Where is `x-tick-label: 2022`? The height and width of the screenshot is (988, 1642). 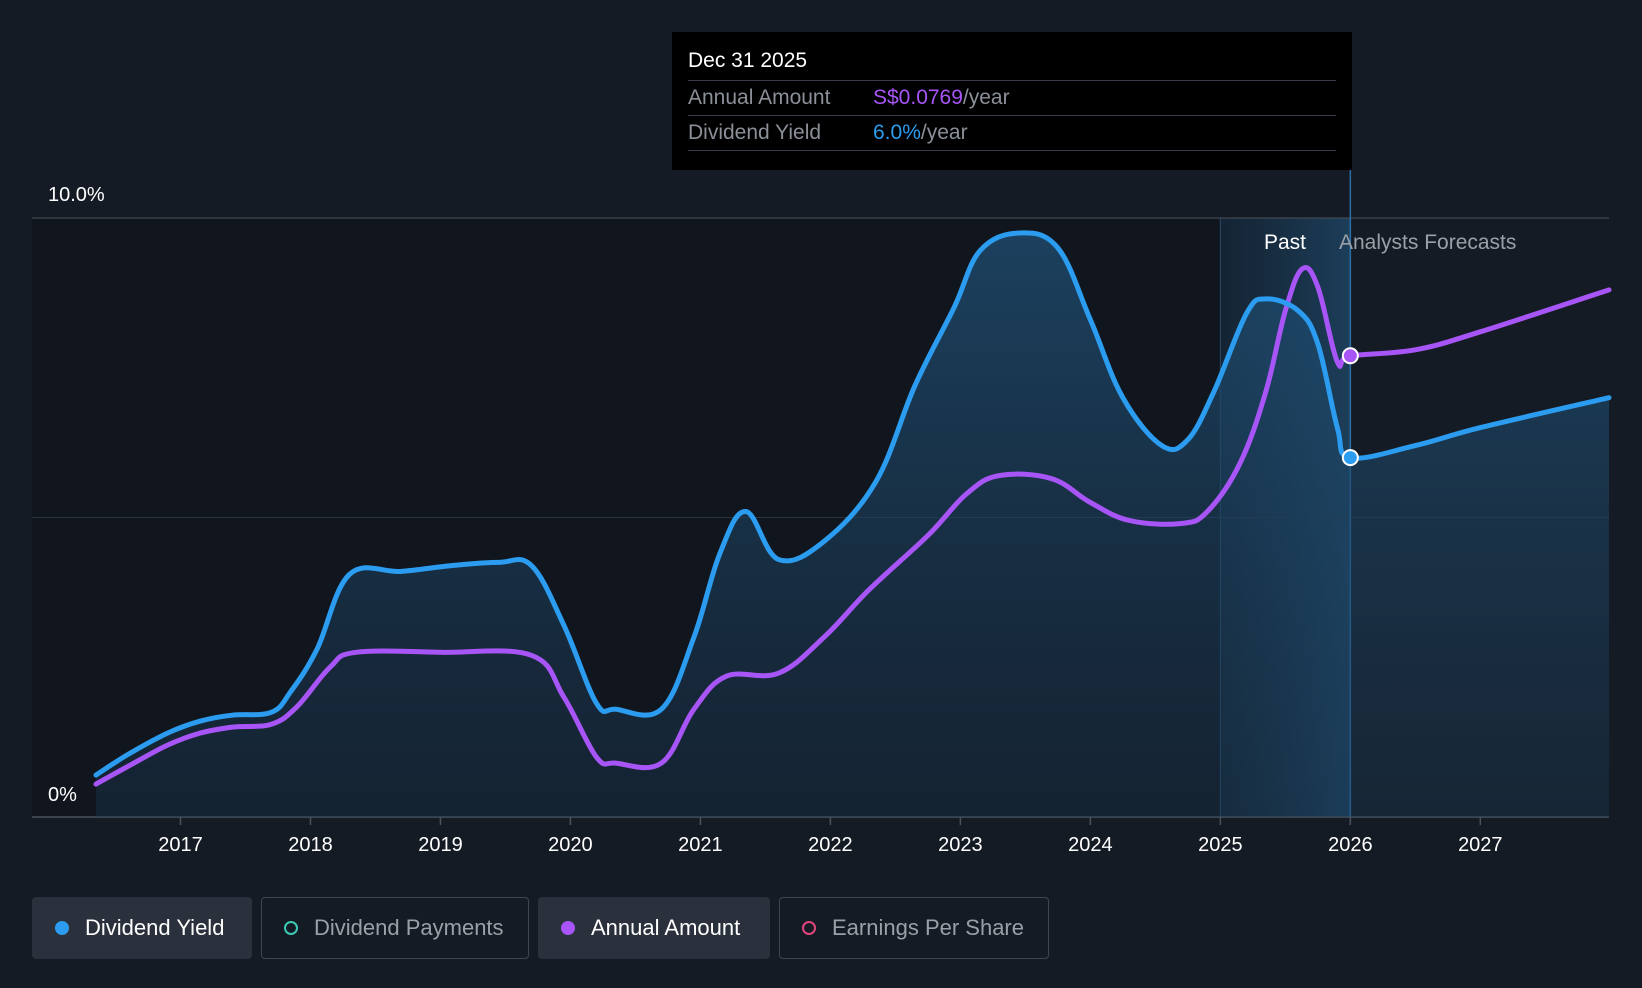 x-tick-label: 2022 is located at coordinates (830, 845).